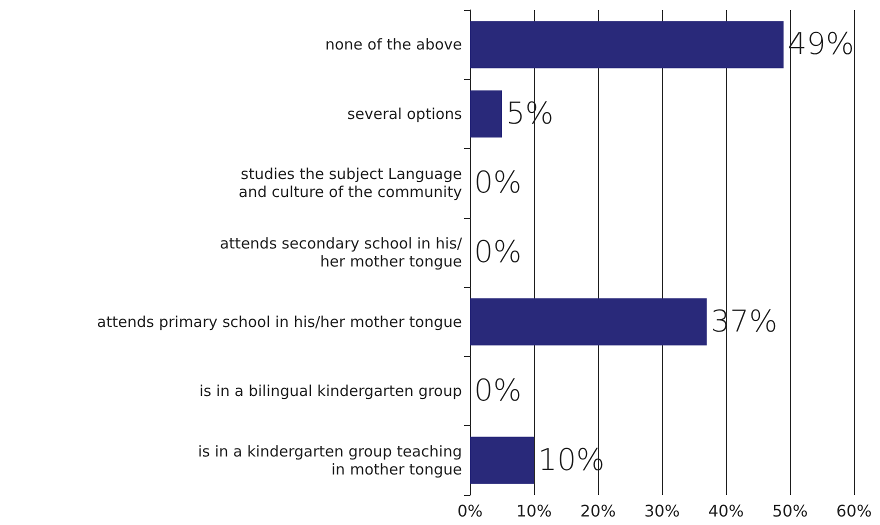 The width and height of the screenshot is (880, 525). What do you see at coordinates (330, 391) in the screenshot?
I see `y-tick-label: is in a bilingual kindergarten group` at bounding box center [330, 391].